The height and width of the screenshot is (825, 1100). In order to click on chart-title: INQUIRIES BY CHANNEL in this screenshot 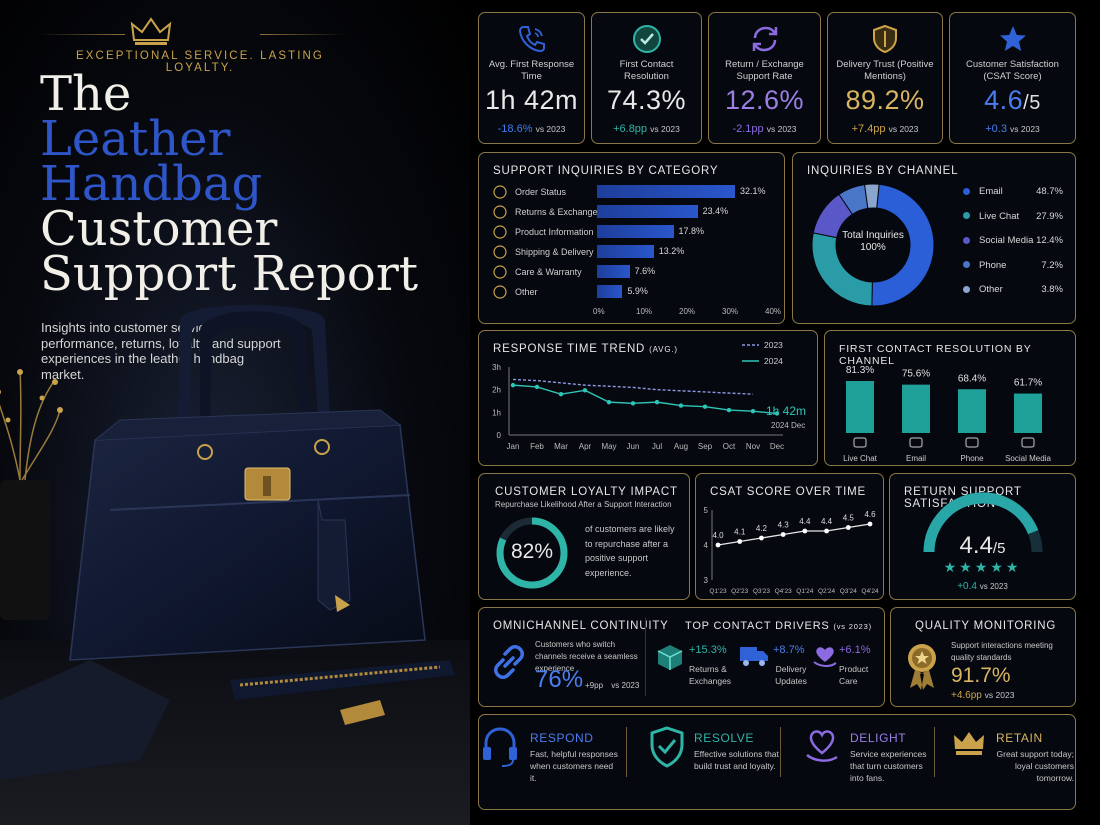, I will do `click(883, 171)`.